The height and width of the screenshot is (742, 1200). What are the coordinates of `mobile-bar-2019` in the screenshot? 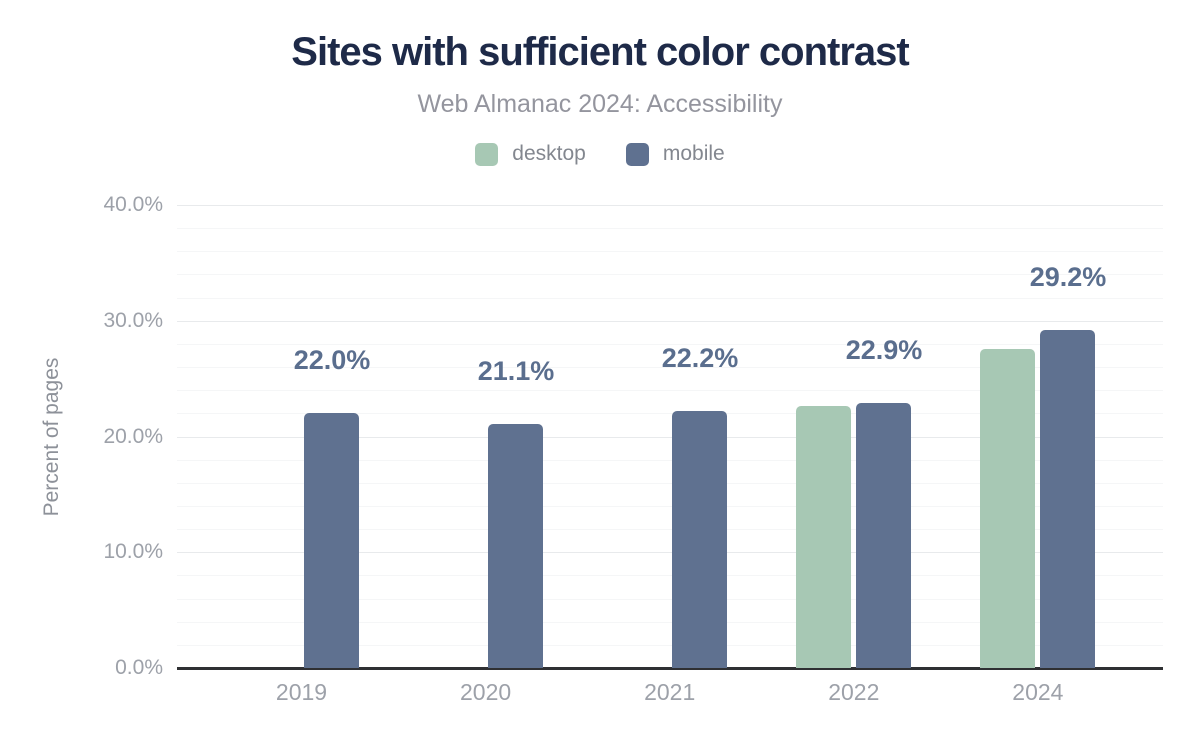 It's located at (331, 540).